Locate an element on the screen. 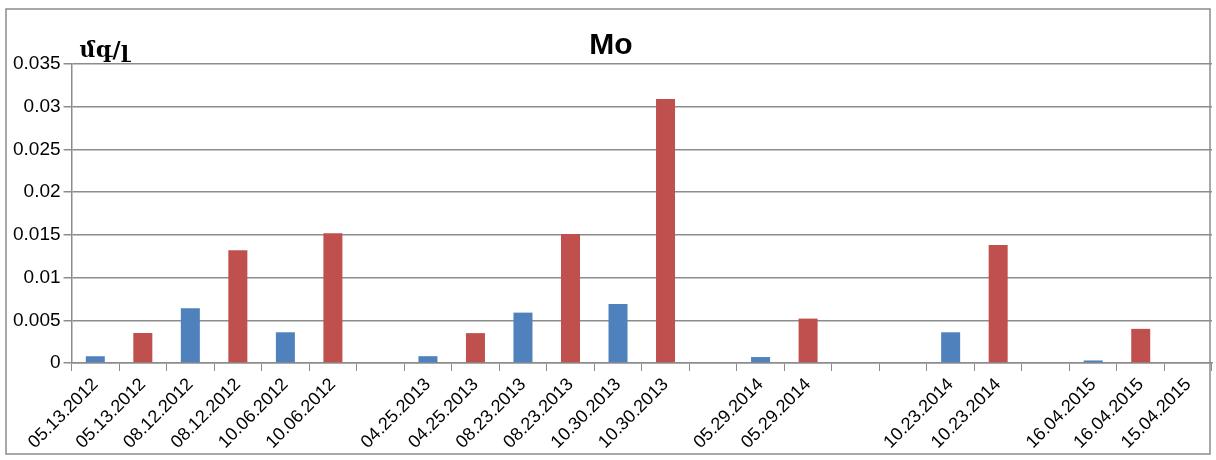 Image resolution: width=1216 pixels, height=460 pixels. y-axis-title: մգ/լ is located at coordinates (105, 48).